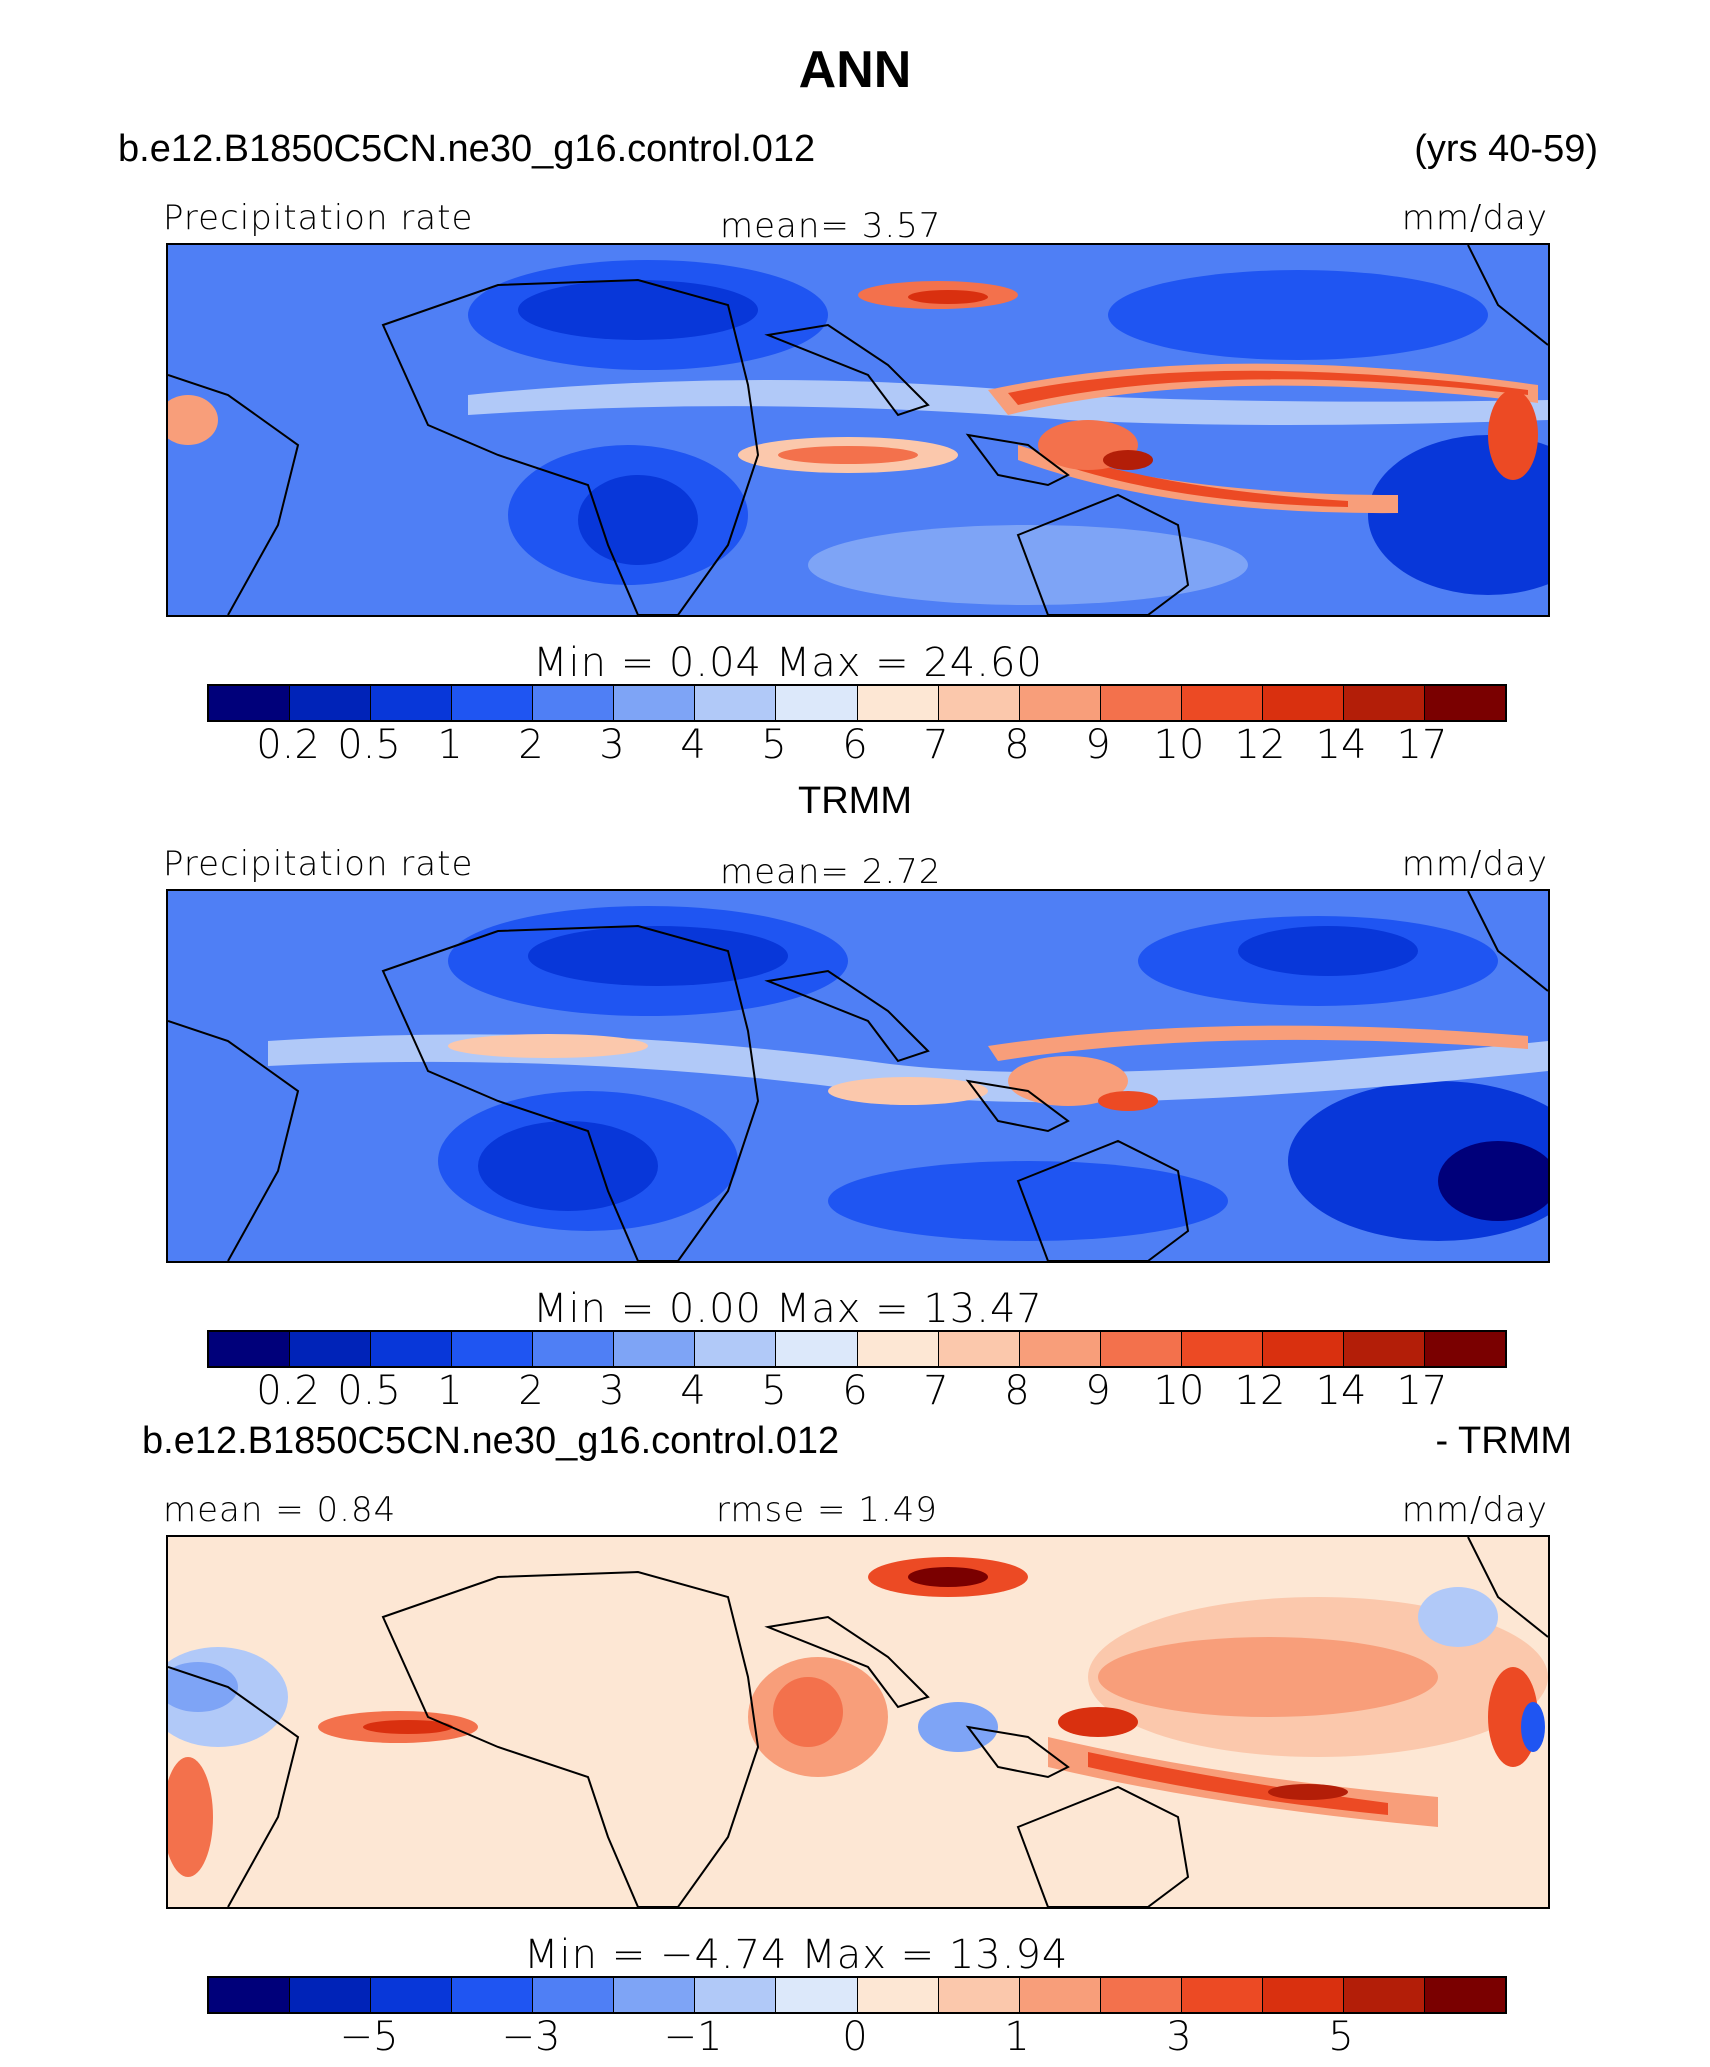 Image resolution: width=1710 pixels, height=2067 pixels. I want to click on panel-3-map, so click(858, 1722).